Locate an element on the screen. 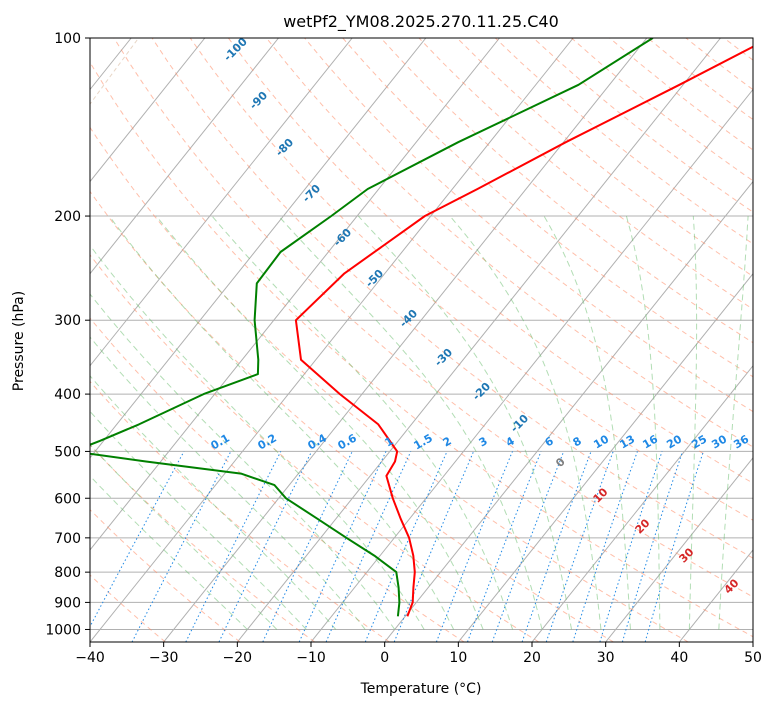 The width and height of the screenshot is (775, 708). y-tick-label: 200 is located at coordinates (67, 217).